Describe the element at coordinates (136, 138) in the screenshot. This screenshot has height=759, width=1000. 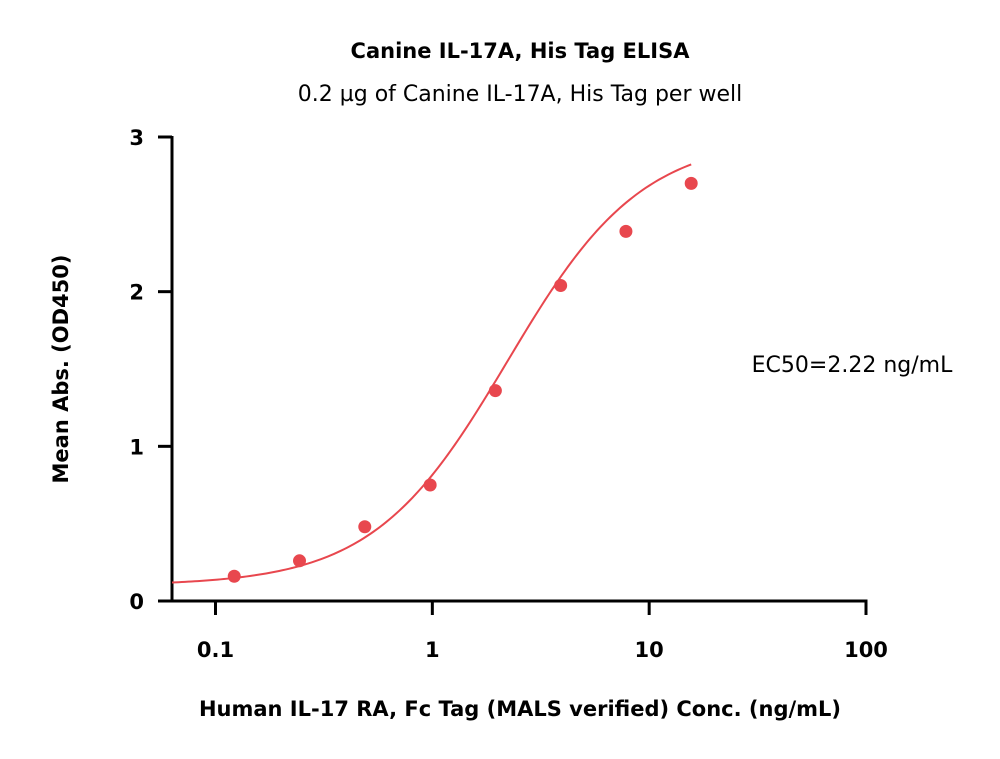
I see `y-tick-label: 3` at that location.